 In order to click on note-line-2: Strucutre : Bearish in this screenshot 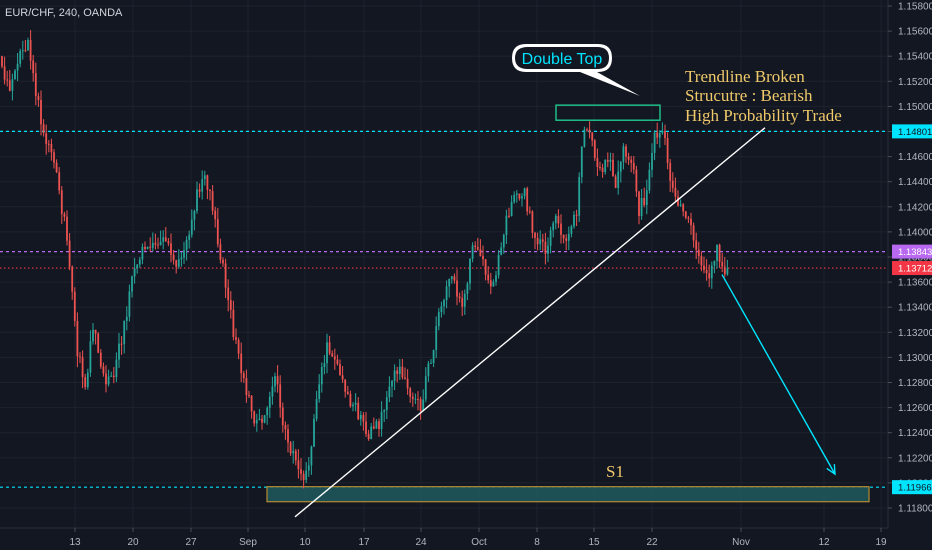, I will do `click(749, 95)`.